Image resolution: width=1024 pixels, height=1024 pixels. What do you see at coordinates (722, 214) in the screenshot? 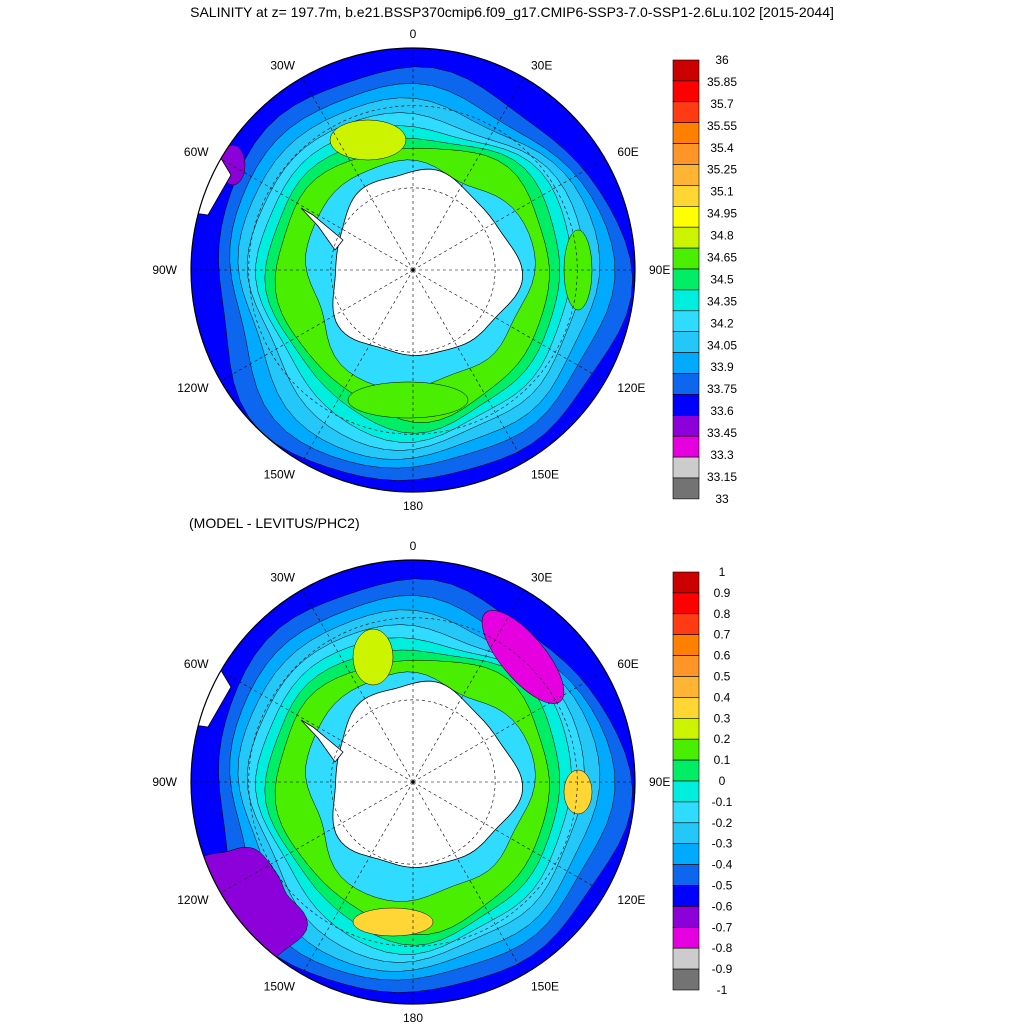
I see `colorbar-label: 34.95` at bounding box center [722, 214].